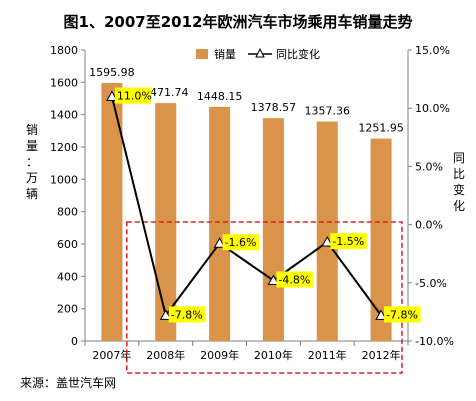 The height and width of the screenshot is (401, 476). What do you see at coordinates (381, 128) in the screenshot?
I see `bar-value-label: 1251.95` at bounding box center [381, 128].